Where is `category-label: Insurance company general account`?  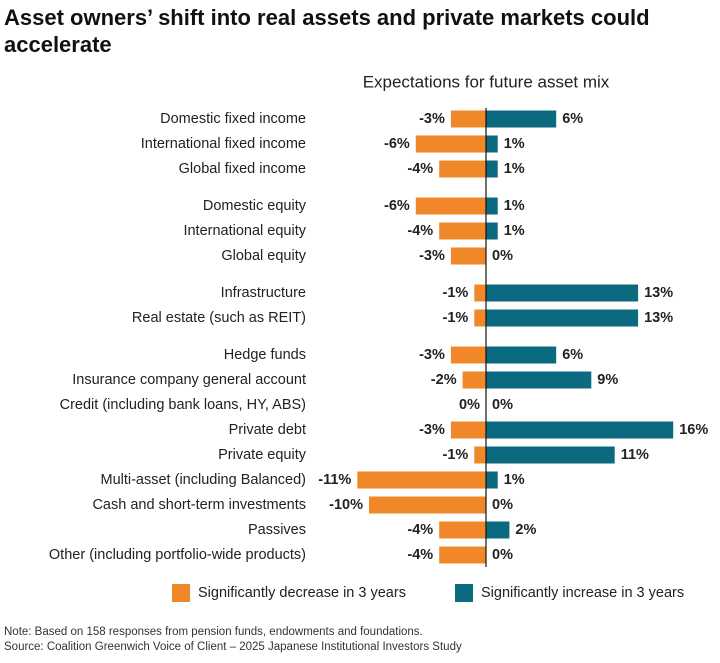 category-label: Insurance company general account is located at coordinates (189, 380).